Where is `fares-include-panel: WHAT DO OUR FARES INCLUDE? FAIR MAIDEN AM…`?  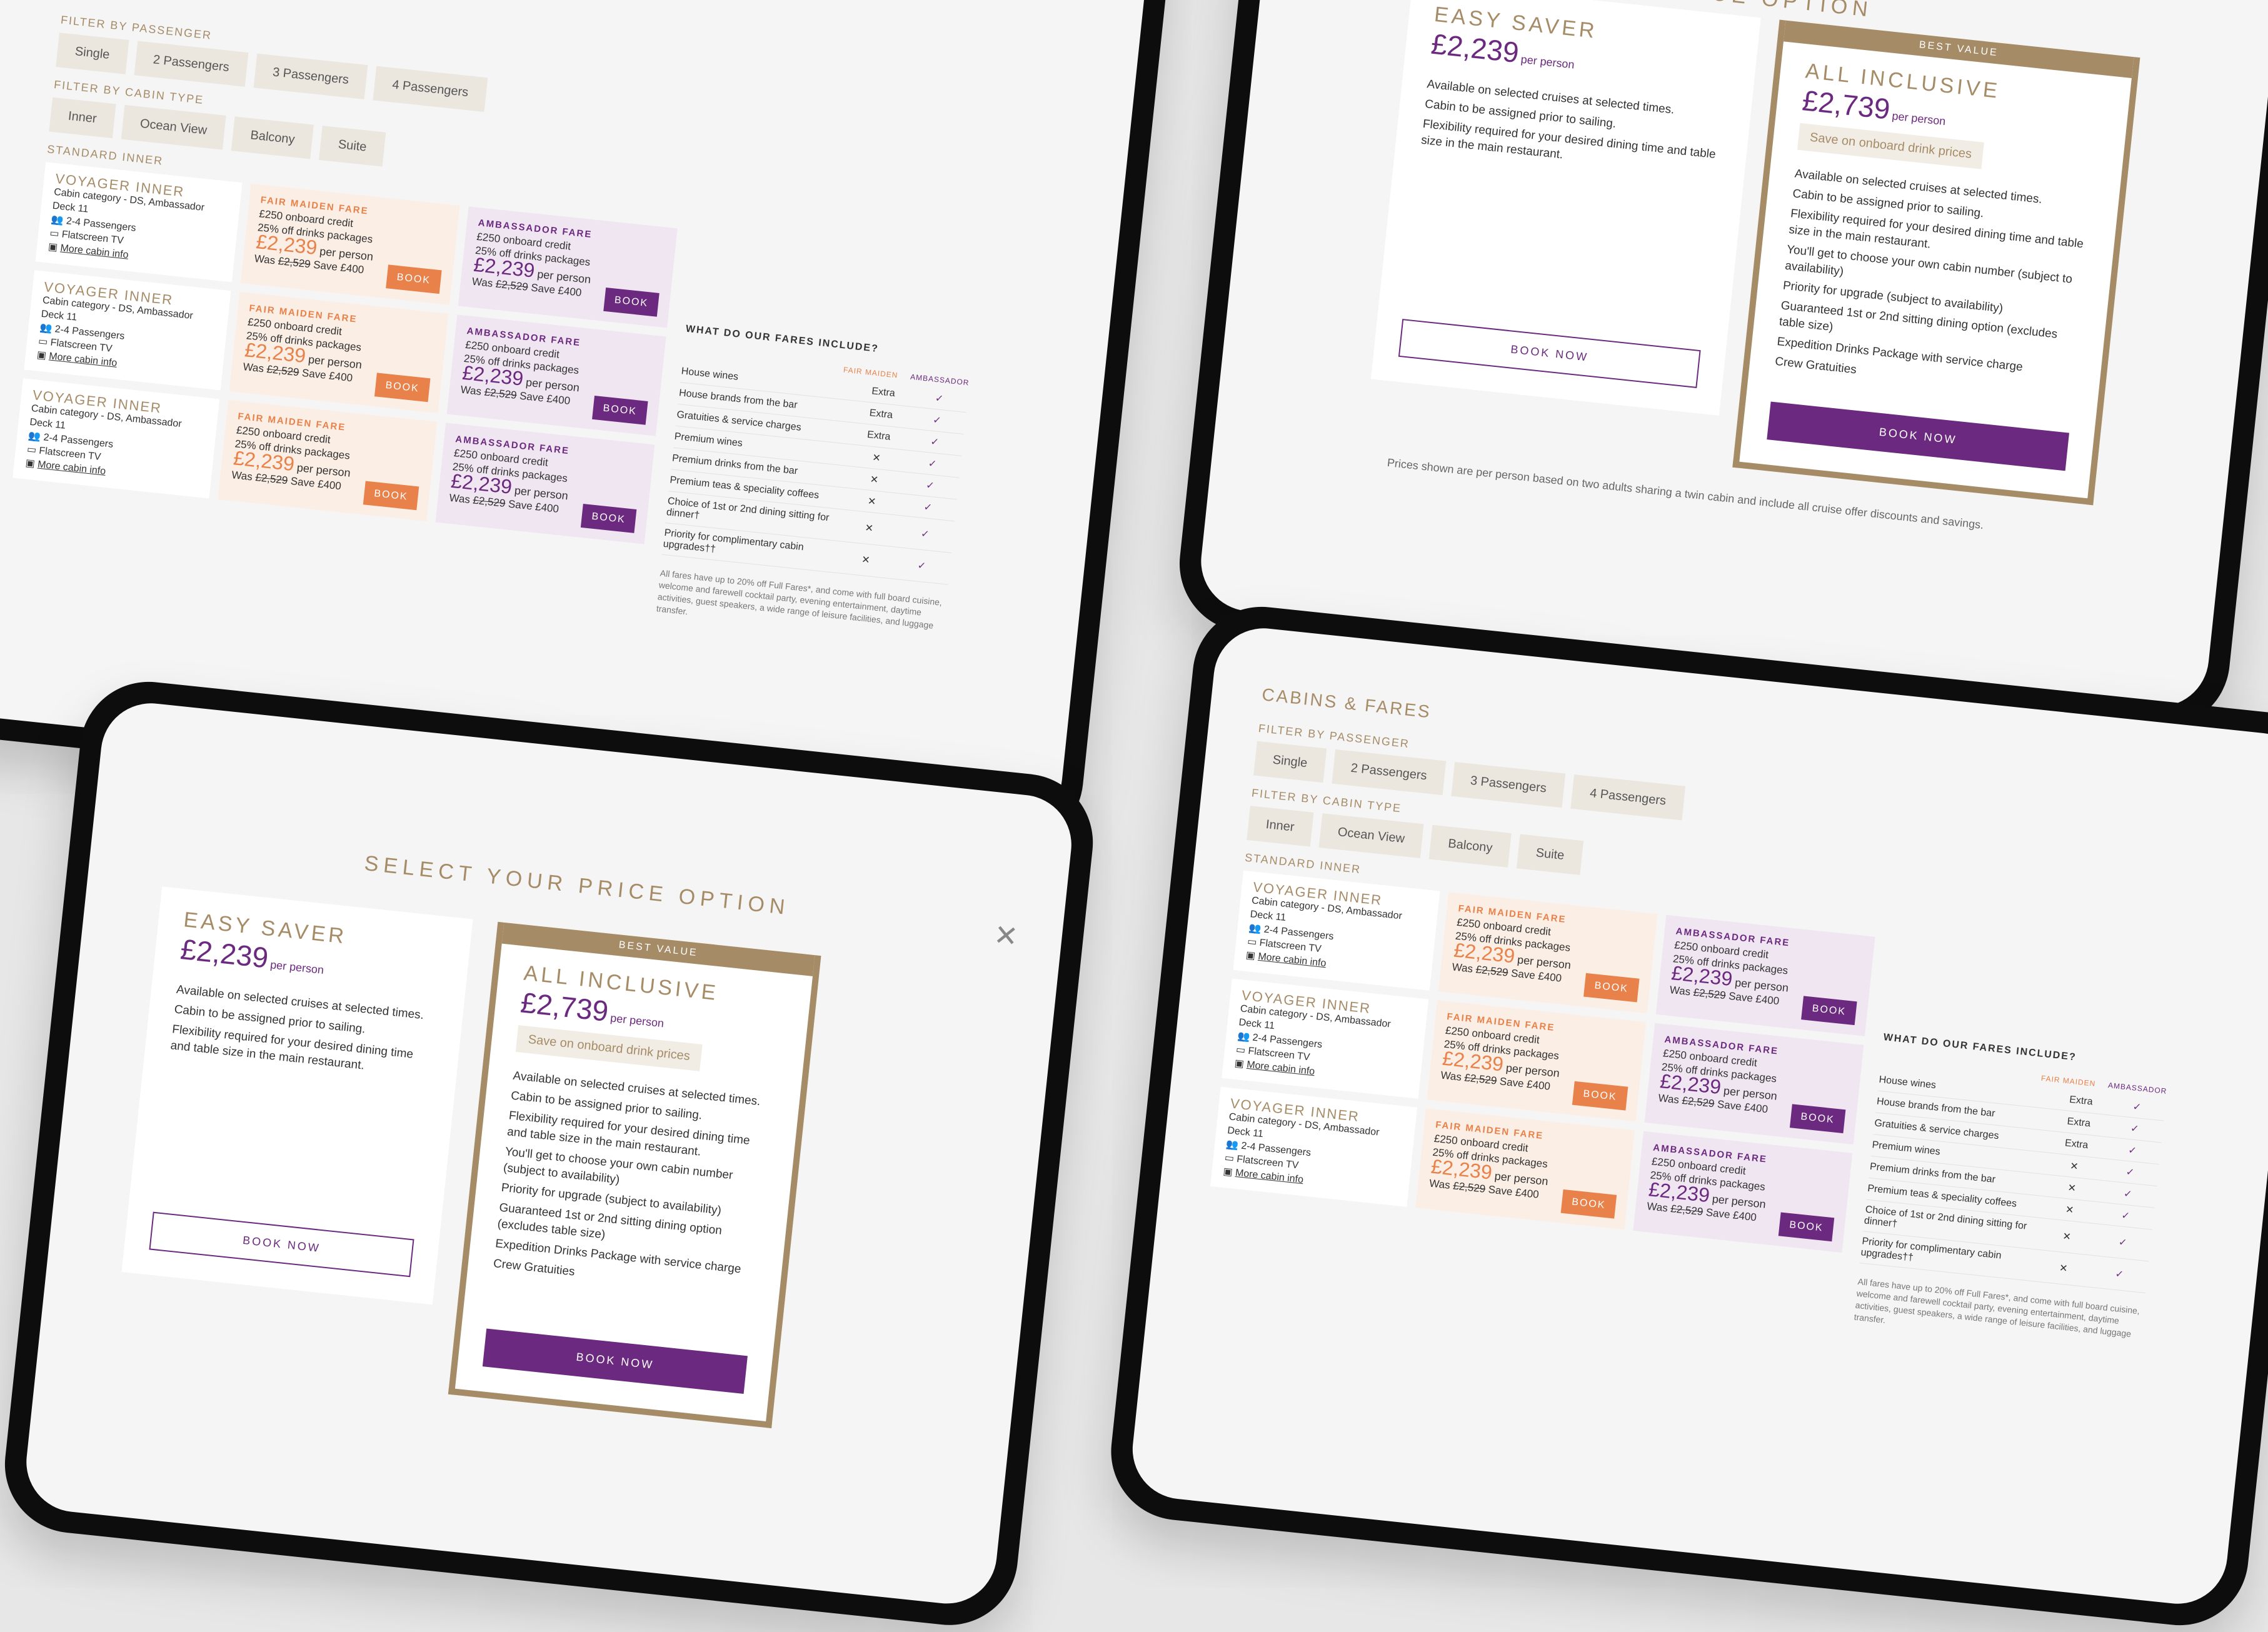
fares-include-panel: WHAT DO OUR FARES INCLUDE? FAIR MAIDEN AM… is located at coordinates (2012, 1192).